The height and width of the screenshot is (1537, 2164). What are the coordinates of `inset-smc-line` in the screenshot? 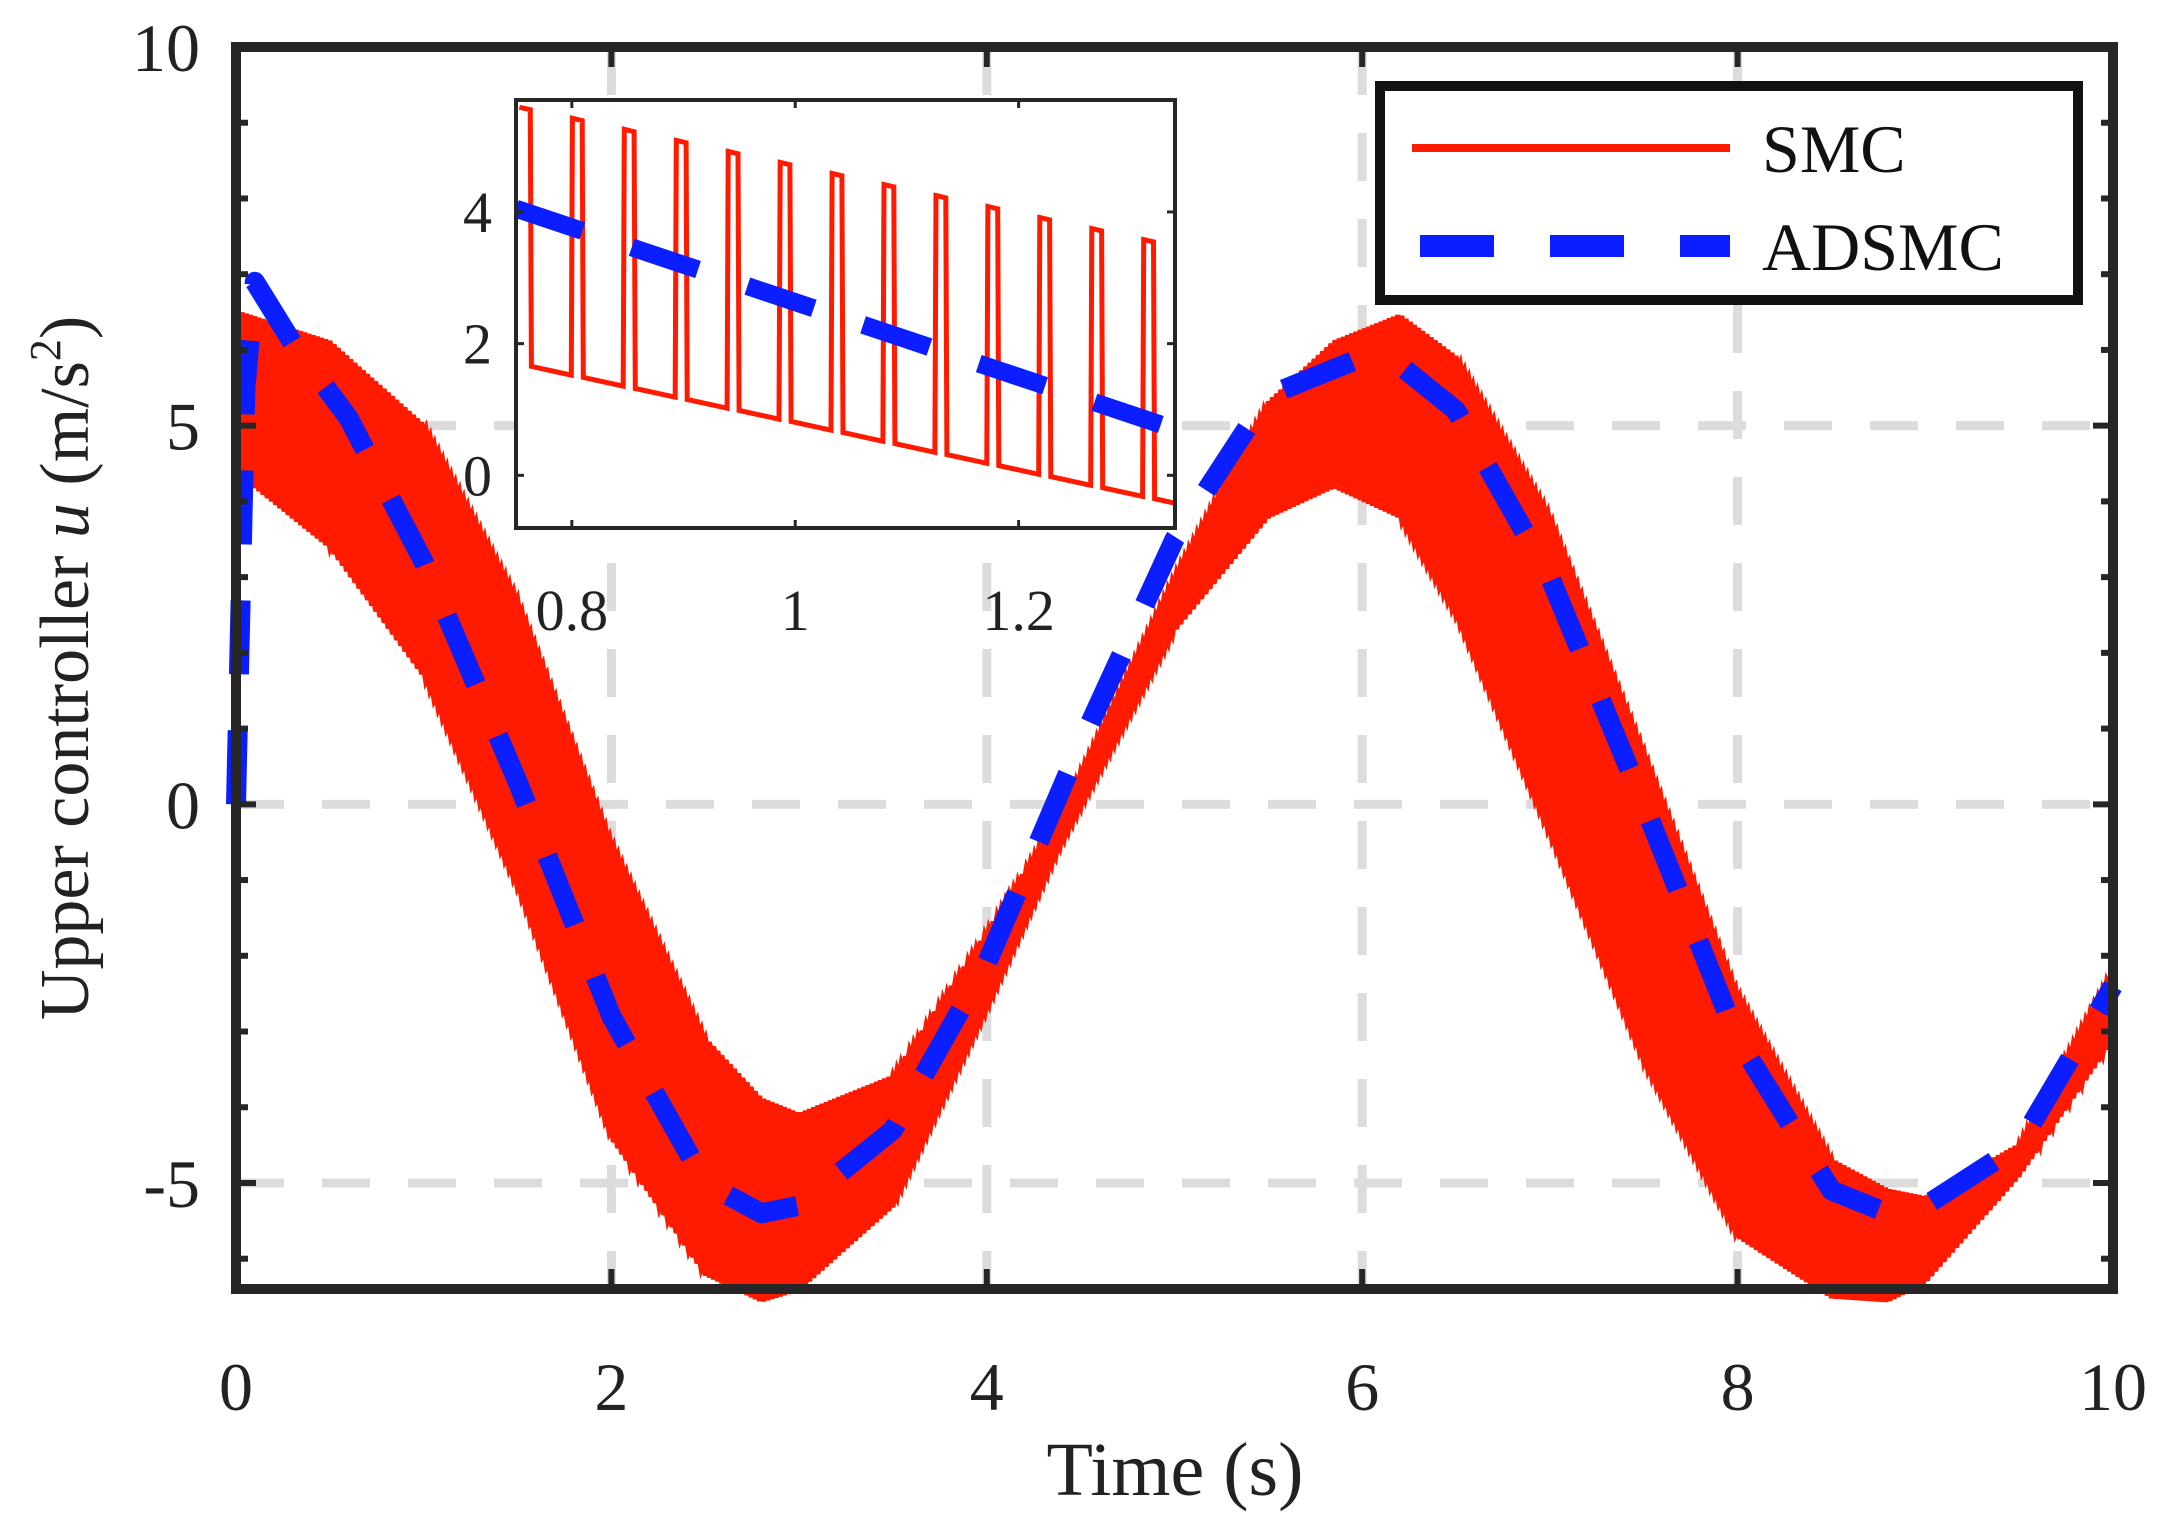 It's located at (846, 305).